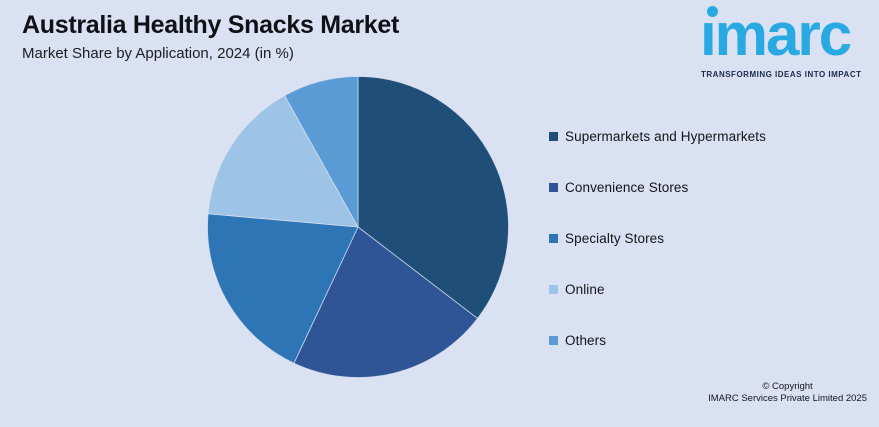 This screenshot has height=427, width=879. Describe the element at coordinates (433, 197) in the screenshot. I see `pie-slice-supermarkets-and-hypermarkets` at that location.